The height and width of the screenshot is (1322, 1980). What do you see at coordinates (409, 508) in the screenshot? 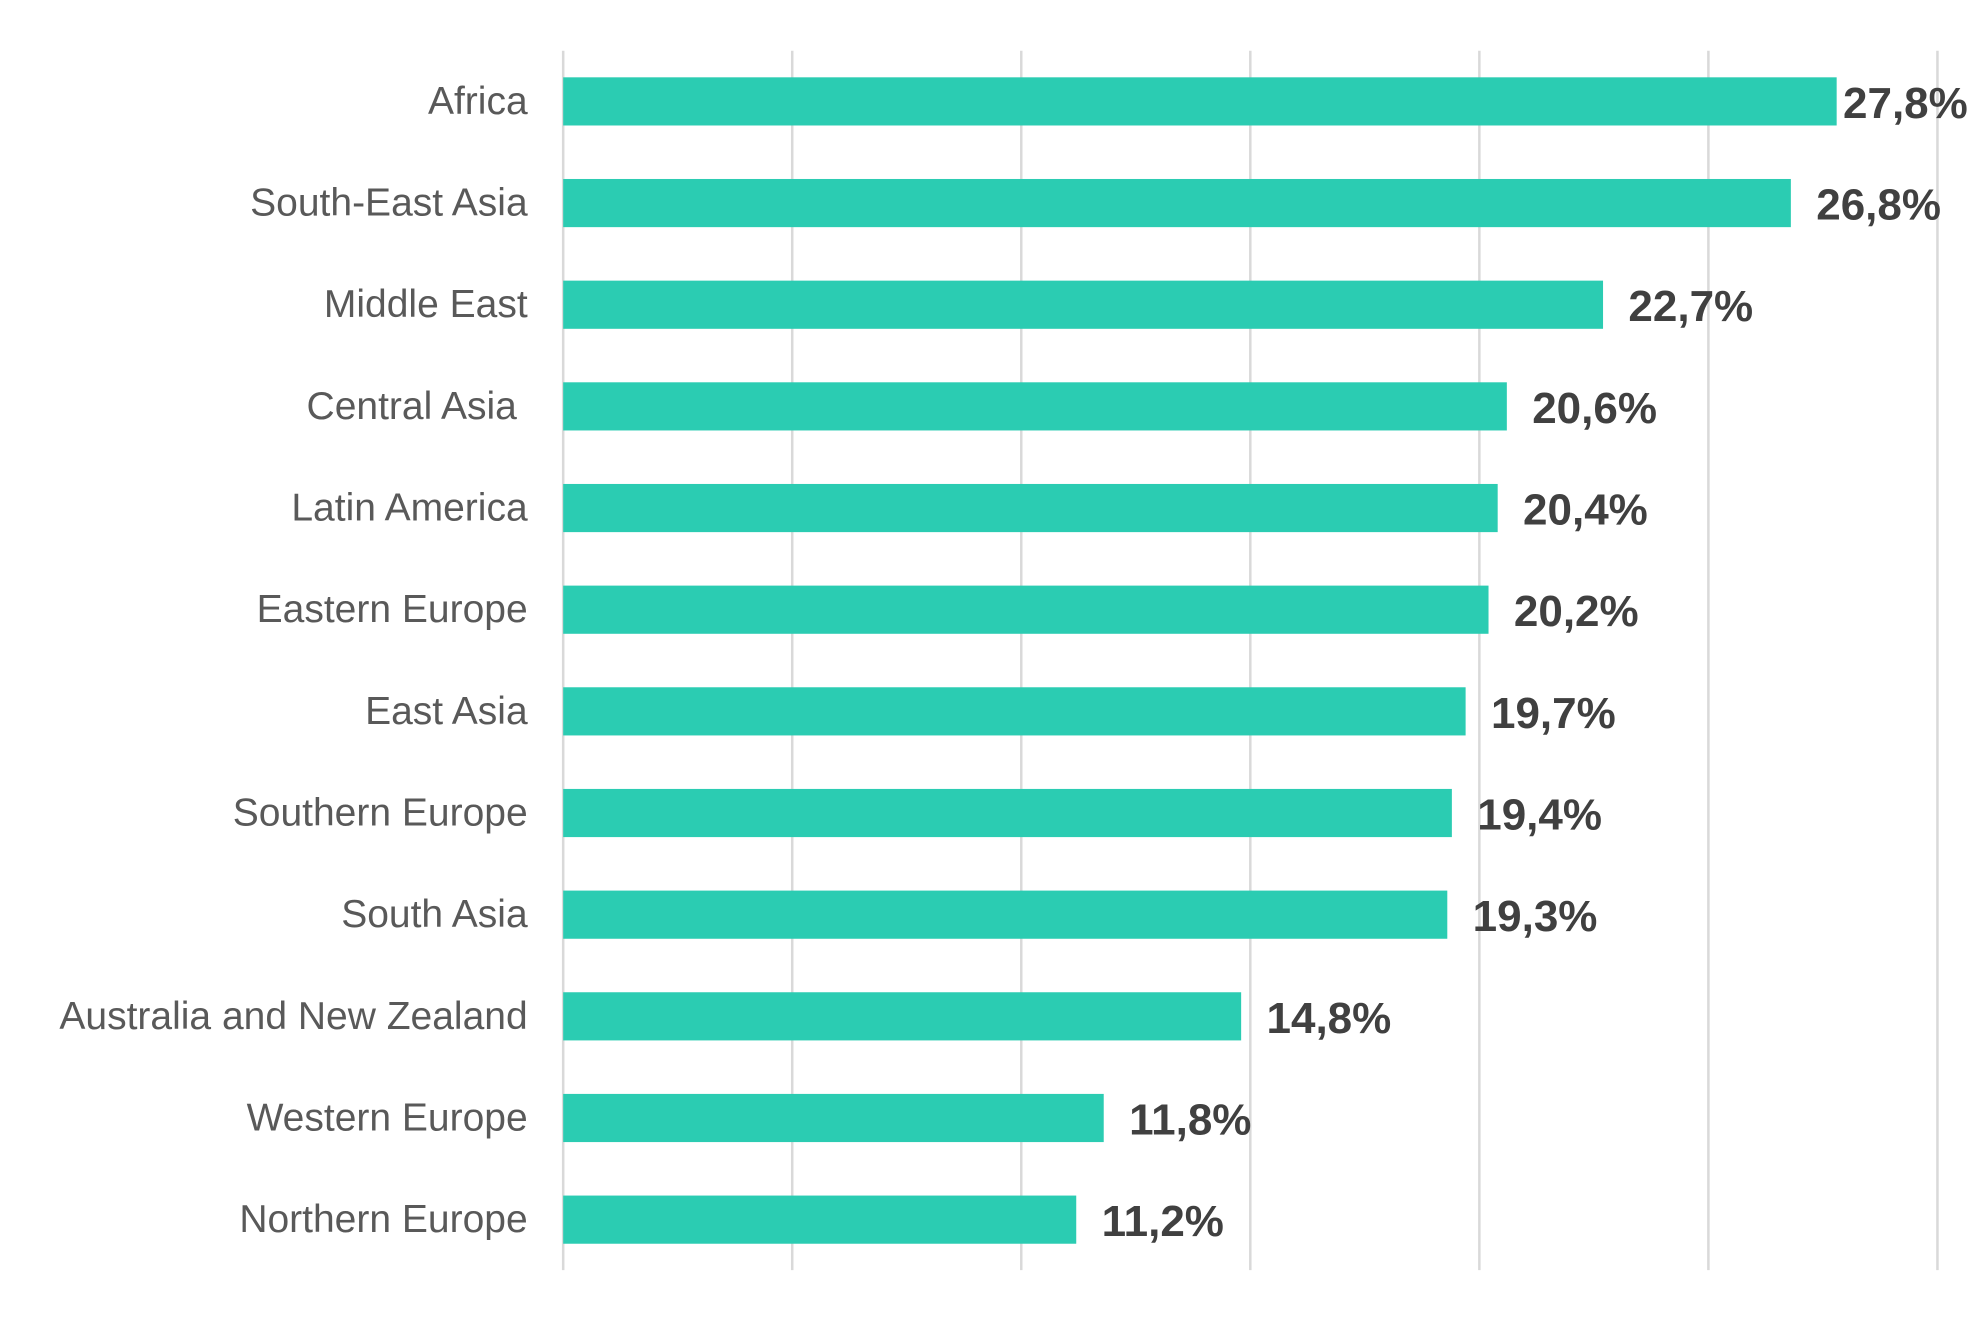
I see `category-label: Latin America` at bounding box center [409, 508].